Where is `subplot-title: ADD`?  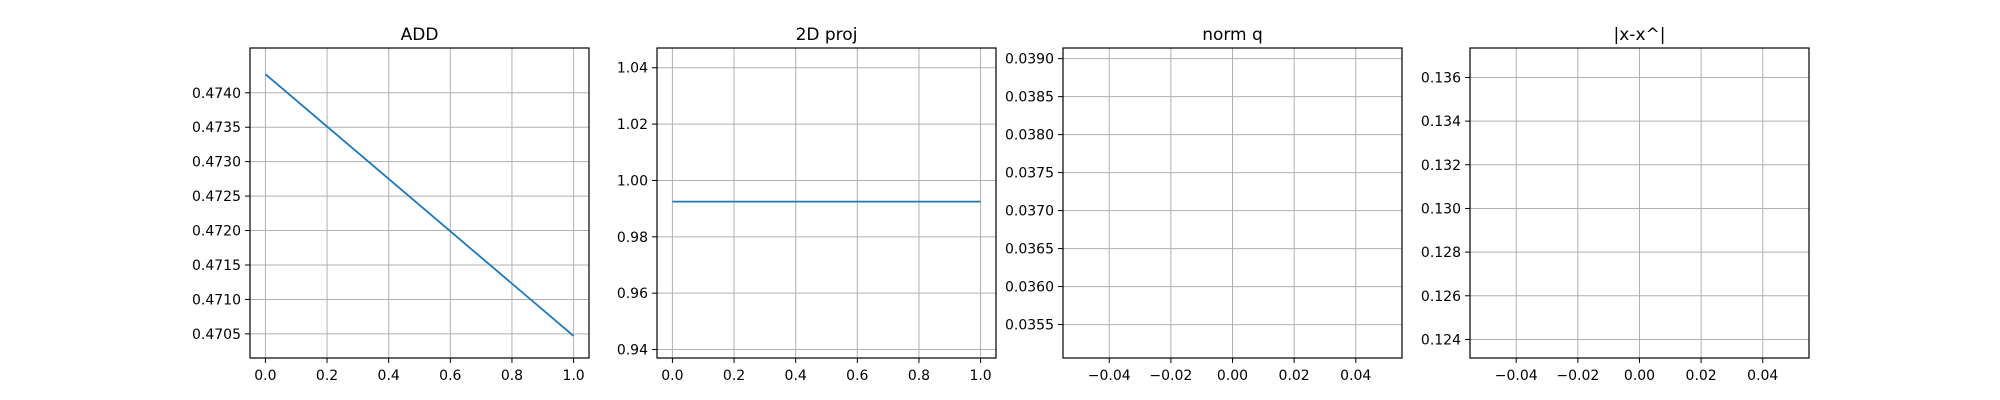
subplot-title: ADD is located at coordinates (420, 35).